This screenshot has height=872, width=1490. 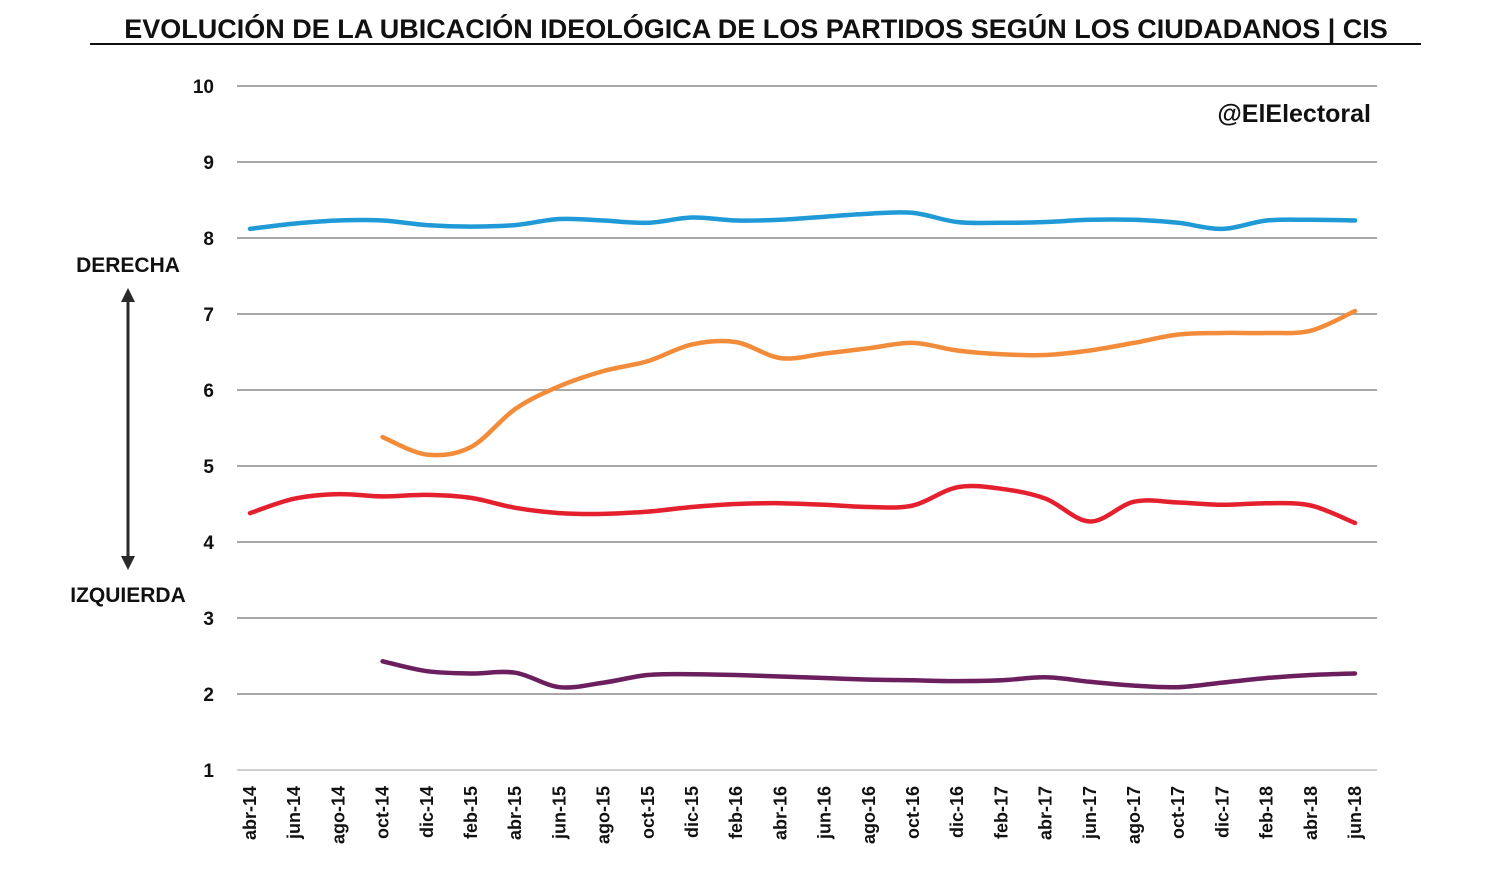 What do you see at coordinates (471, 812) in the screenshot?
I see `x-tick-label: feb-15` at bounding box center [471, 812].